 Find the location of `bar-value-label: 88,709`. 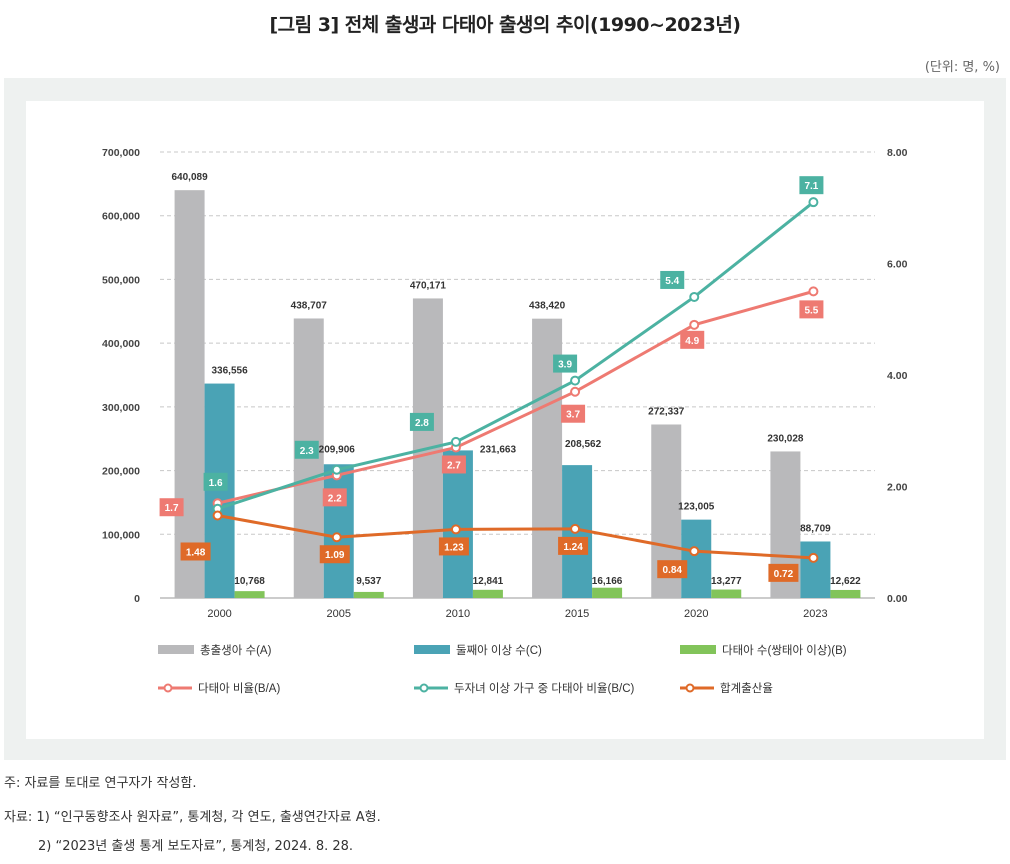

bar-value-label: 88,709 is located at coordinates (815, 528).